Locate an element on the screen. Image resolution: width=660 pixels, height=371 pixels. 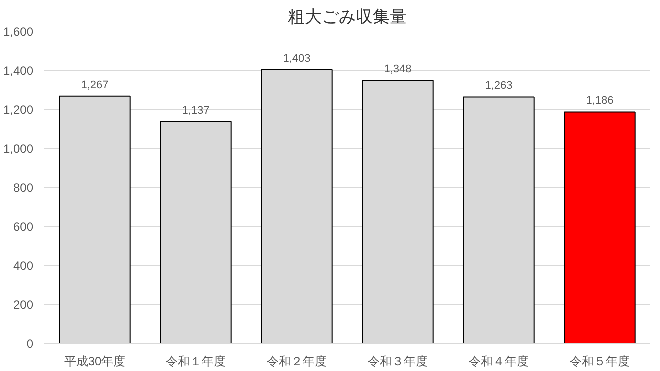
y-tick-label: 800 is located at coordinates (23, 188).